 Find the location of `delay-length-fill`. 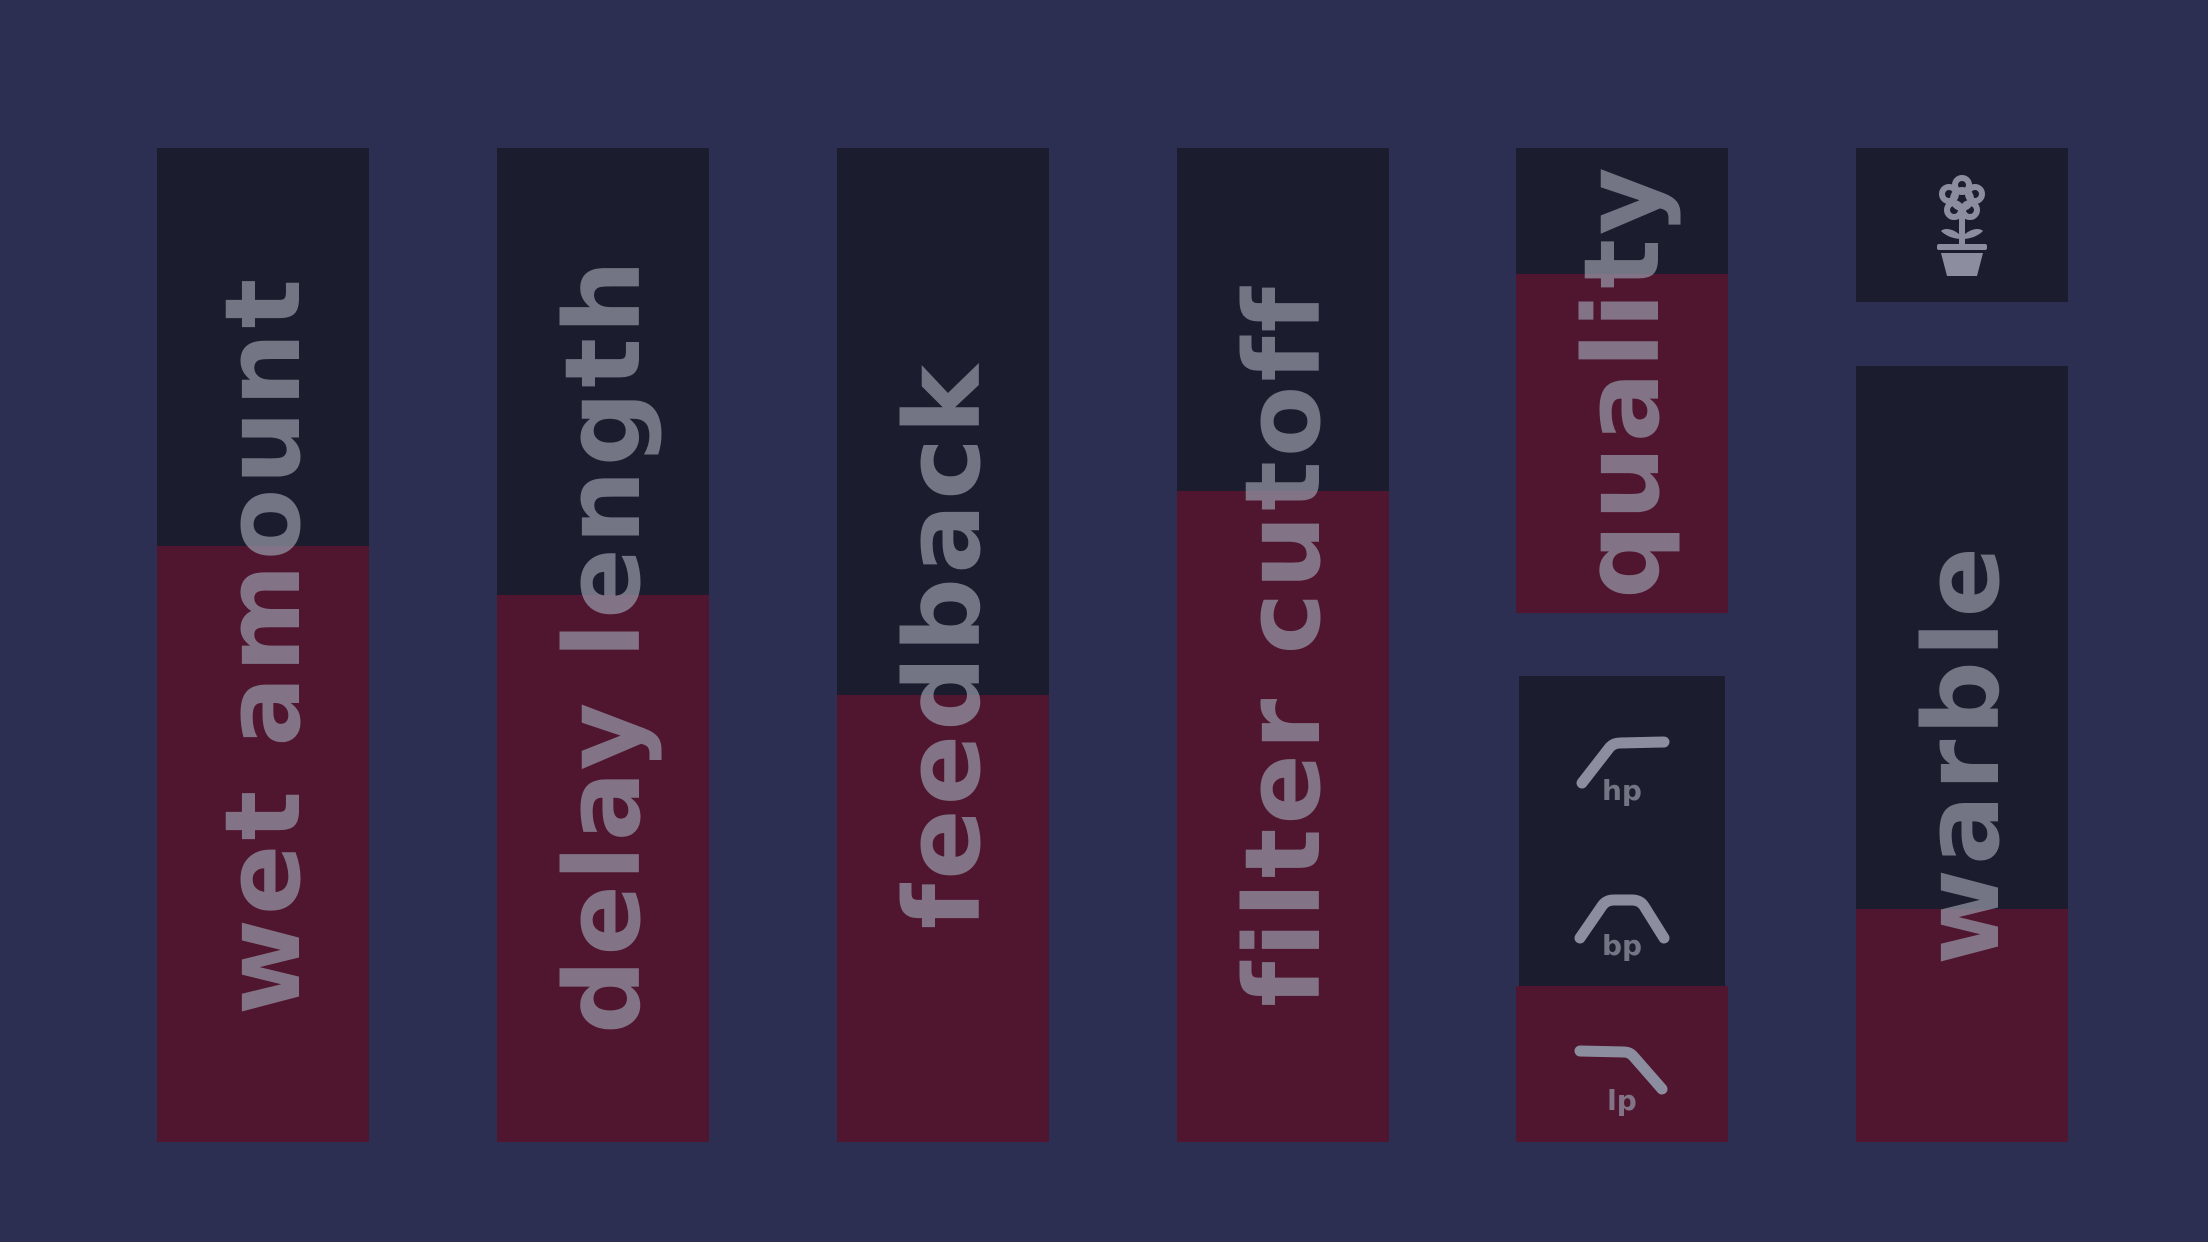

delay-length-fill is located at coordinates (603, 868).